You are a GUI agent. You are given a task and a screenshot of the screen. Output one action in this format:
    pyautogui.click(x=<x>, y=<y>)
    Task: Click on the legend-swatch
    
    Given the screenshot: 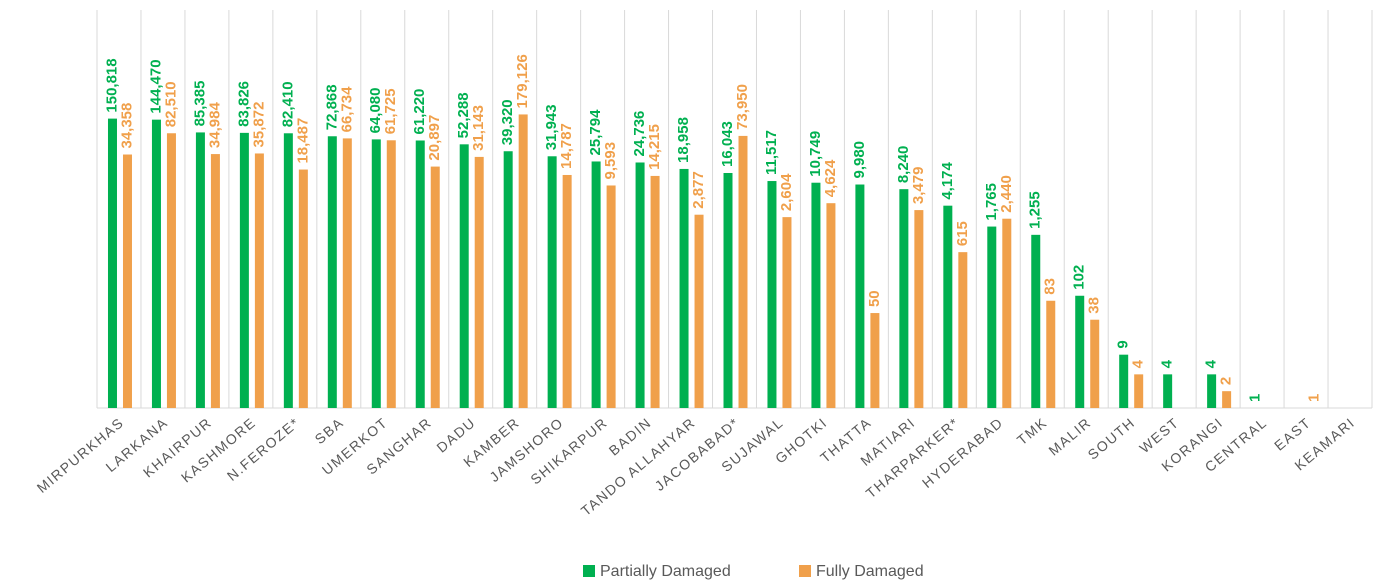 What is the action you would take?
    pyautogui.click(x=805, y=571)
    